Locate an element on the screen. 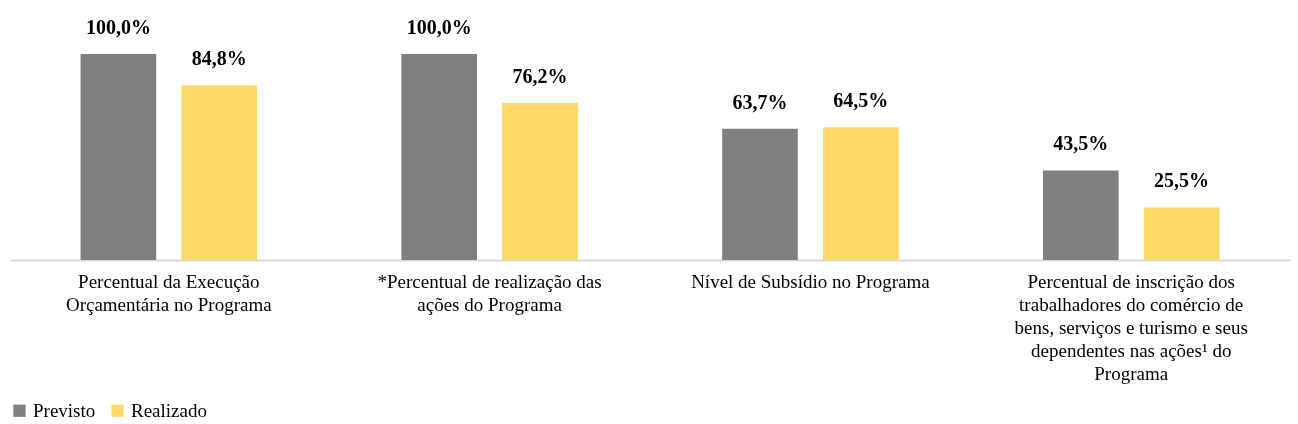 The width and height of the screenshot is (1298, 424). data-label: 76,2% is located at coordinates (540, 76).